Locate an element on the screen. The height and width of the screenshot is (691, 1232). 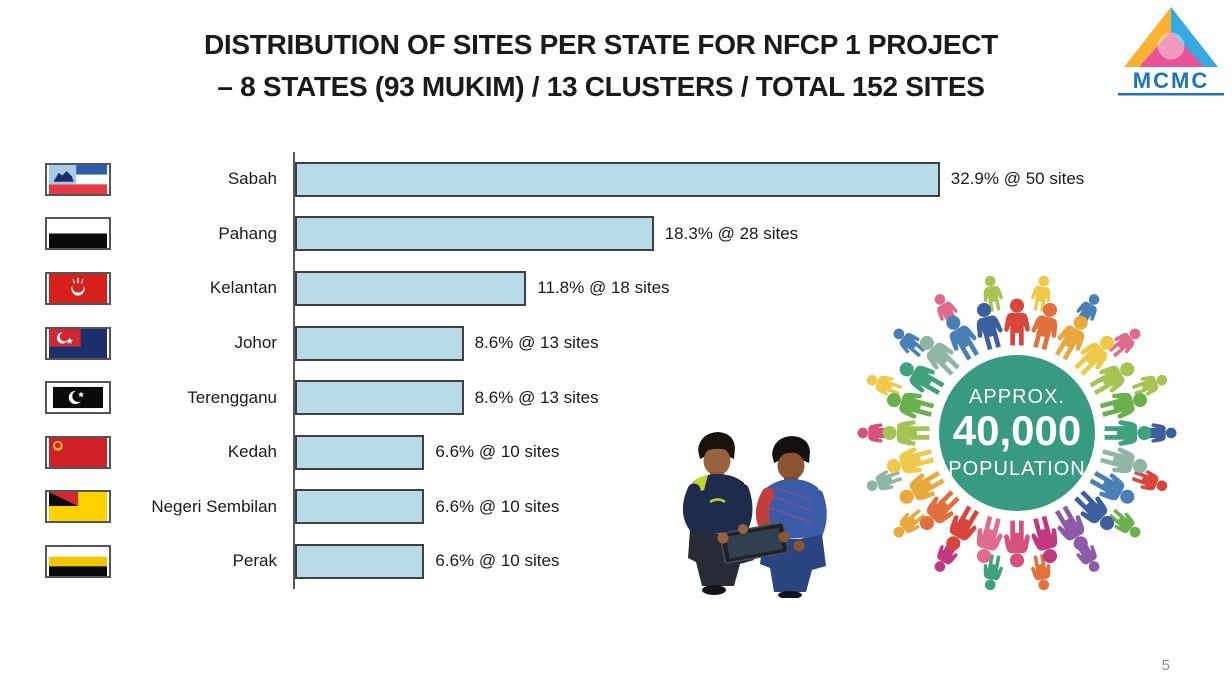
state-label: Kedah is located at coordinates (252, 452).